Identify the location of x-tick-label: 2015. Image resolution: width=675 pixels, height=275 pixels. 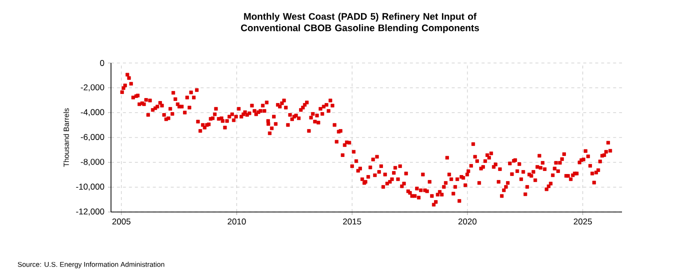
(352, 221).